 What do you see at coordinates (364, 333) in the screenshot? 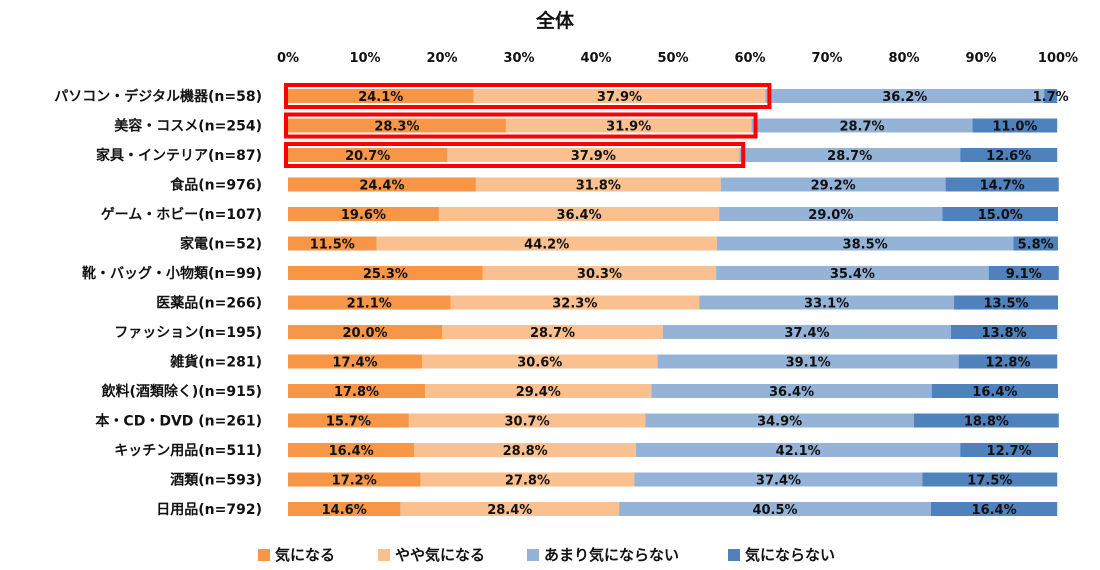
I see `data-label: 20.0%` at bounding box center [364, 333].